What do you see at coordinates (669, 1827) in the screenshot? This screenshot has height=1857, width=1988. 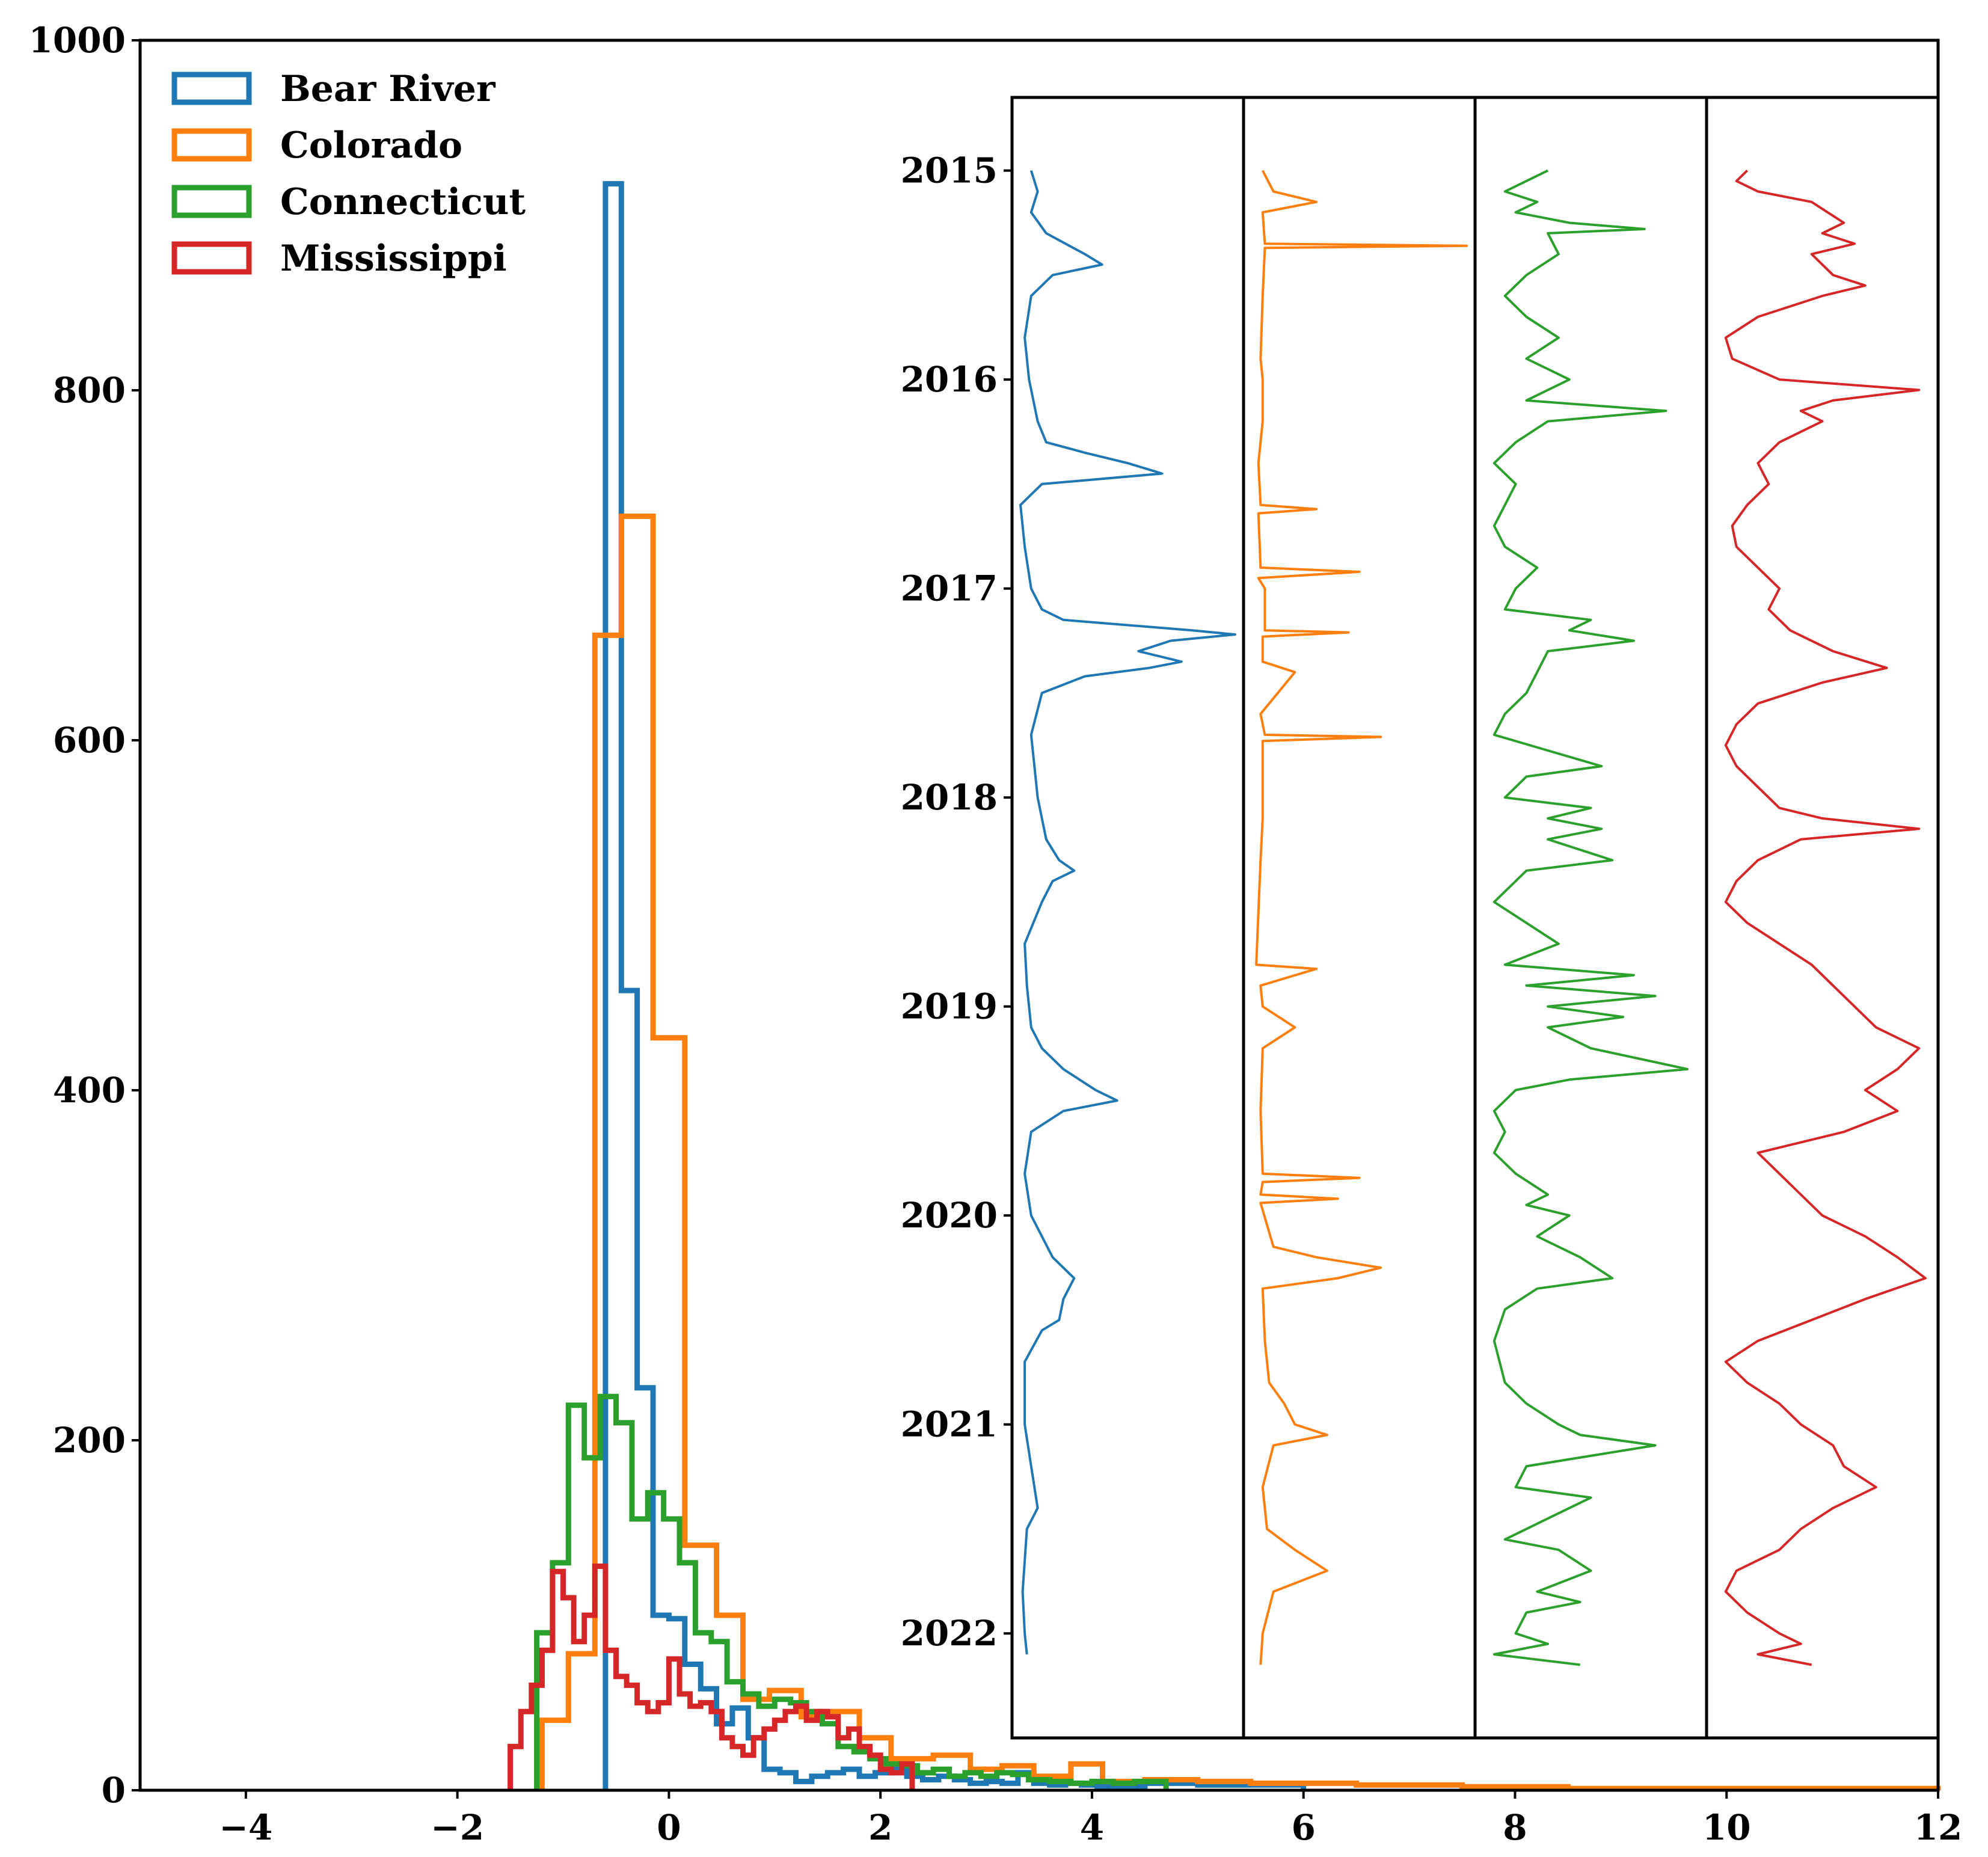 I see `x-tick-label: 0` at bounding box center [669, 1827].